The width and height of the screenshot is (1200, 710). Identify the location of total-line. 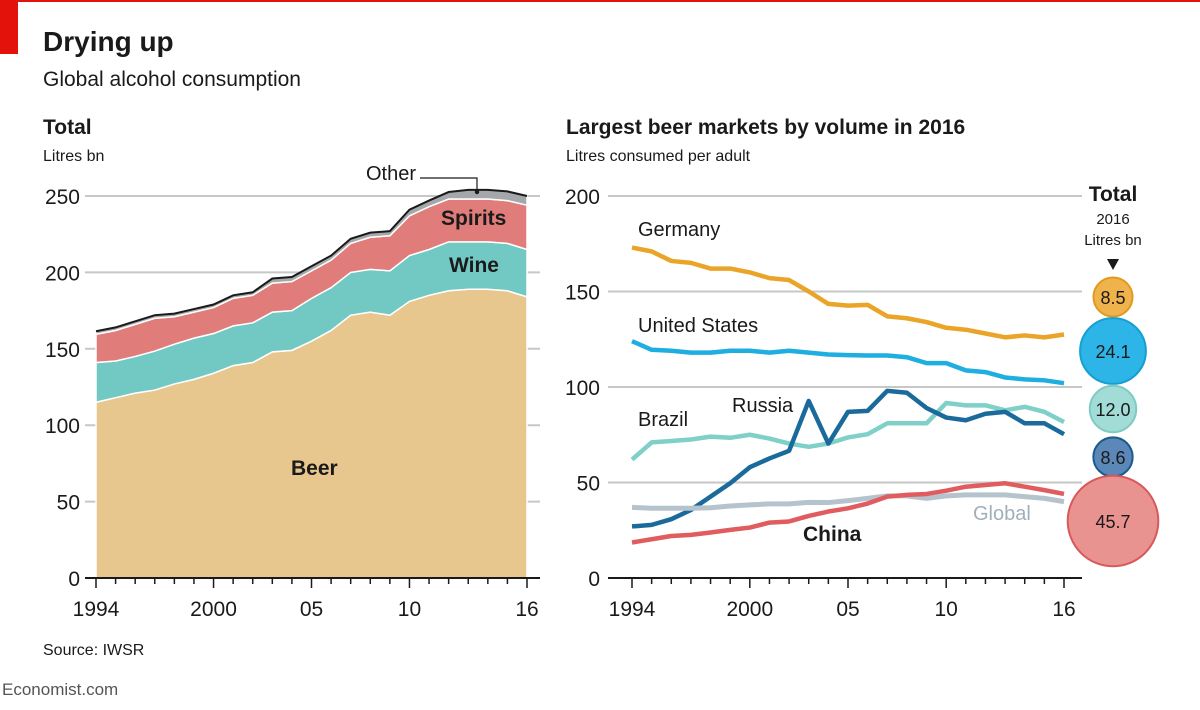
(311, 260).